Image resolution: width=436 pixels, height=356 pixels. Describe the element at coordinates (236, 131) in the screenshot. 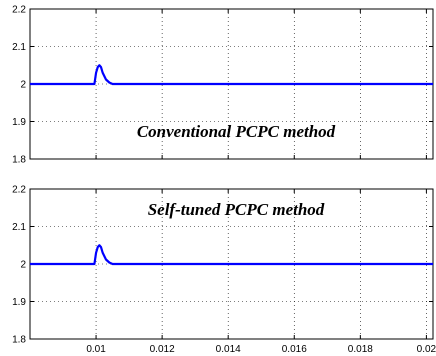

I see `chart-annotation: Conventional PCPC method` at that location.